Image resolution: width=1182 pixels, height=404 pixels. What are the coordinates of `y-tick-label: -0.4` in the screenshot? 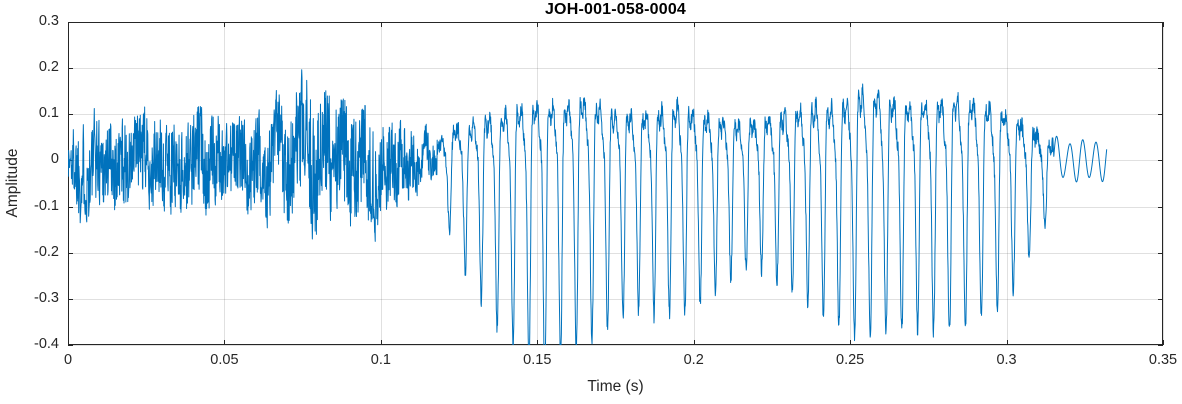 It's located at (46, 344).